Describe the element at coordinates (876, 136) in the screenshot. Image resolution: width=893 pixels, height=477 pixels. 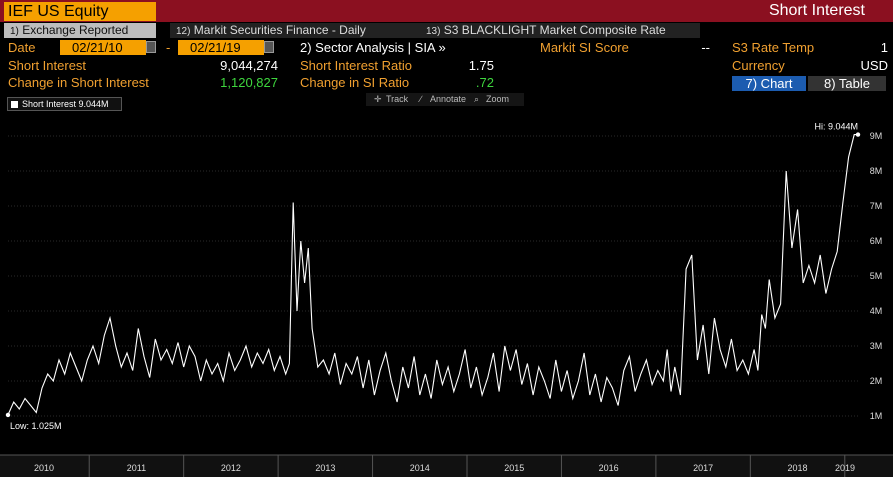
I see `y-tick-label: 9M` at that location.